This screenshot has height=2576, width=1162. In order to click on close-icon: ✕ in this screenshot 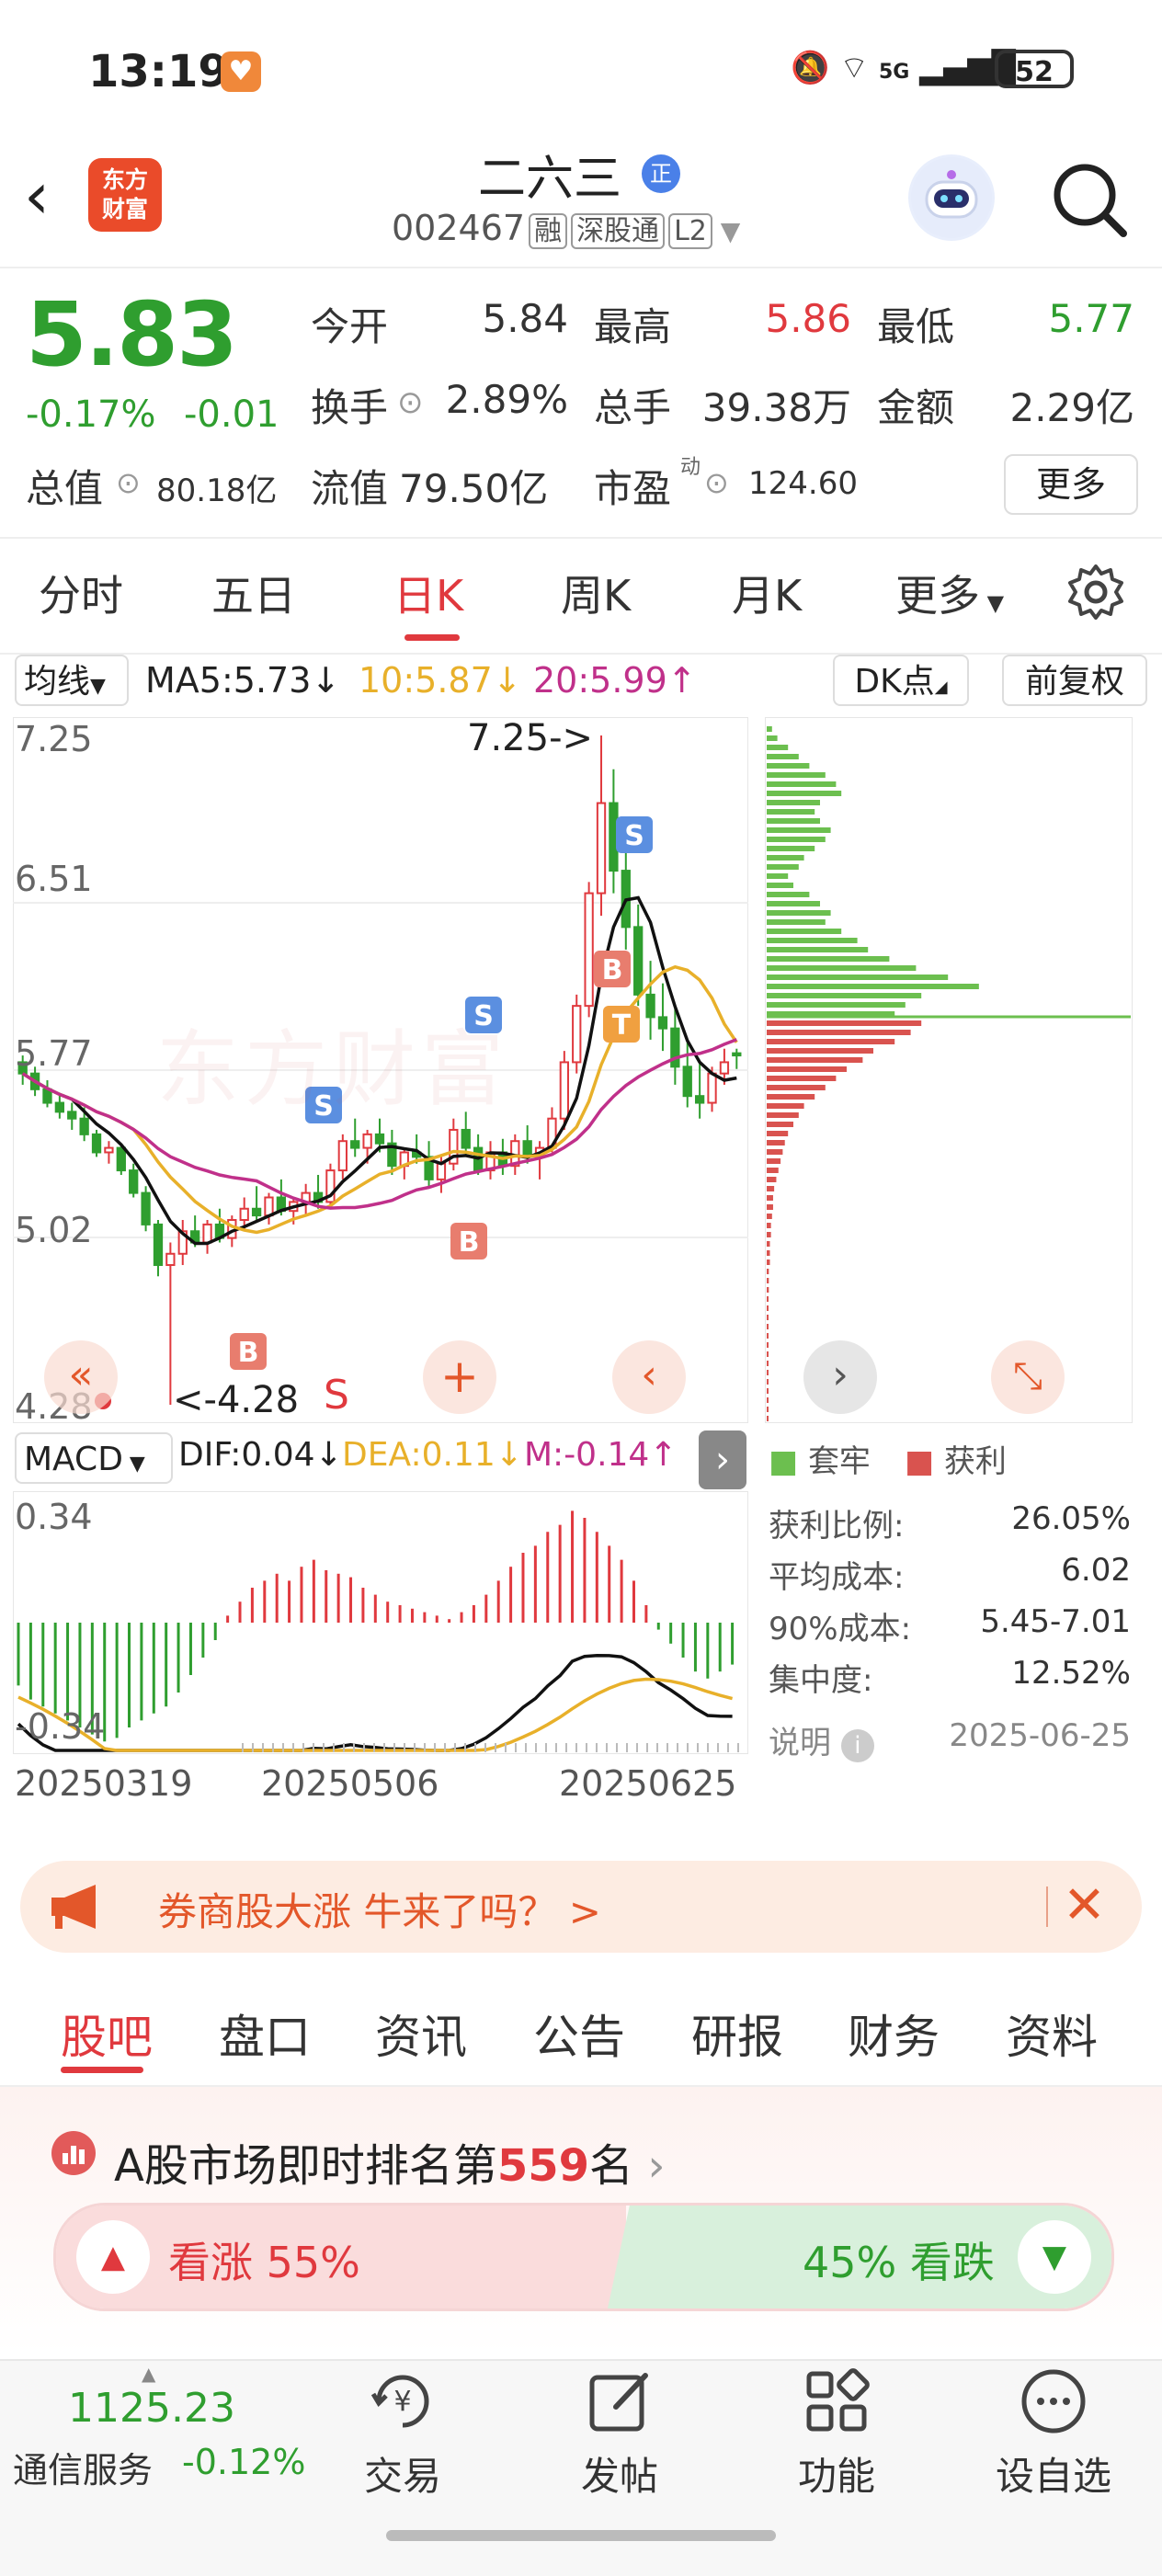, I will do `click(1085, 1905)`.